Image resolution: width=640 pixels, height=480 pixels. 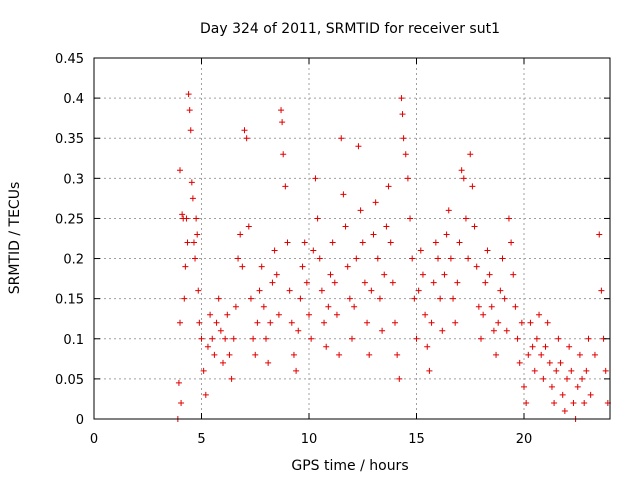 I want to click on y-tick-label: 0.05, so click(x=69, y=380).